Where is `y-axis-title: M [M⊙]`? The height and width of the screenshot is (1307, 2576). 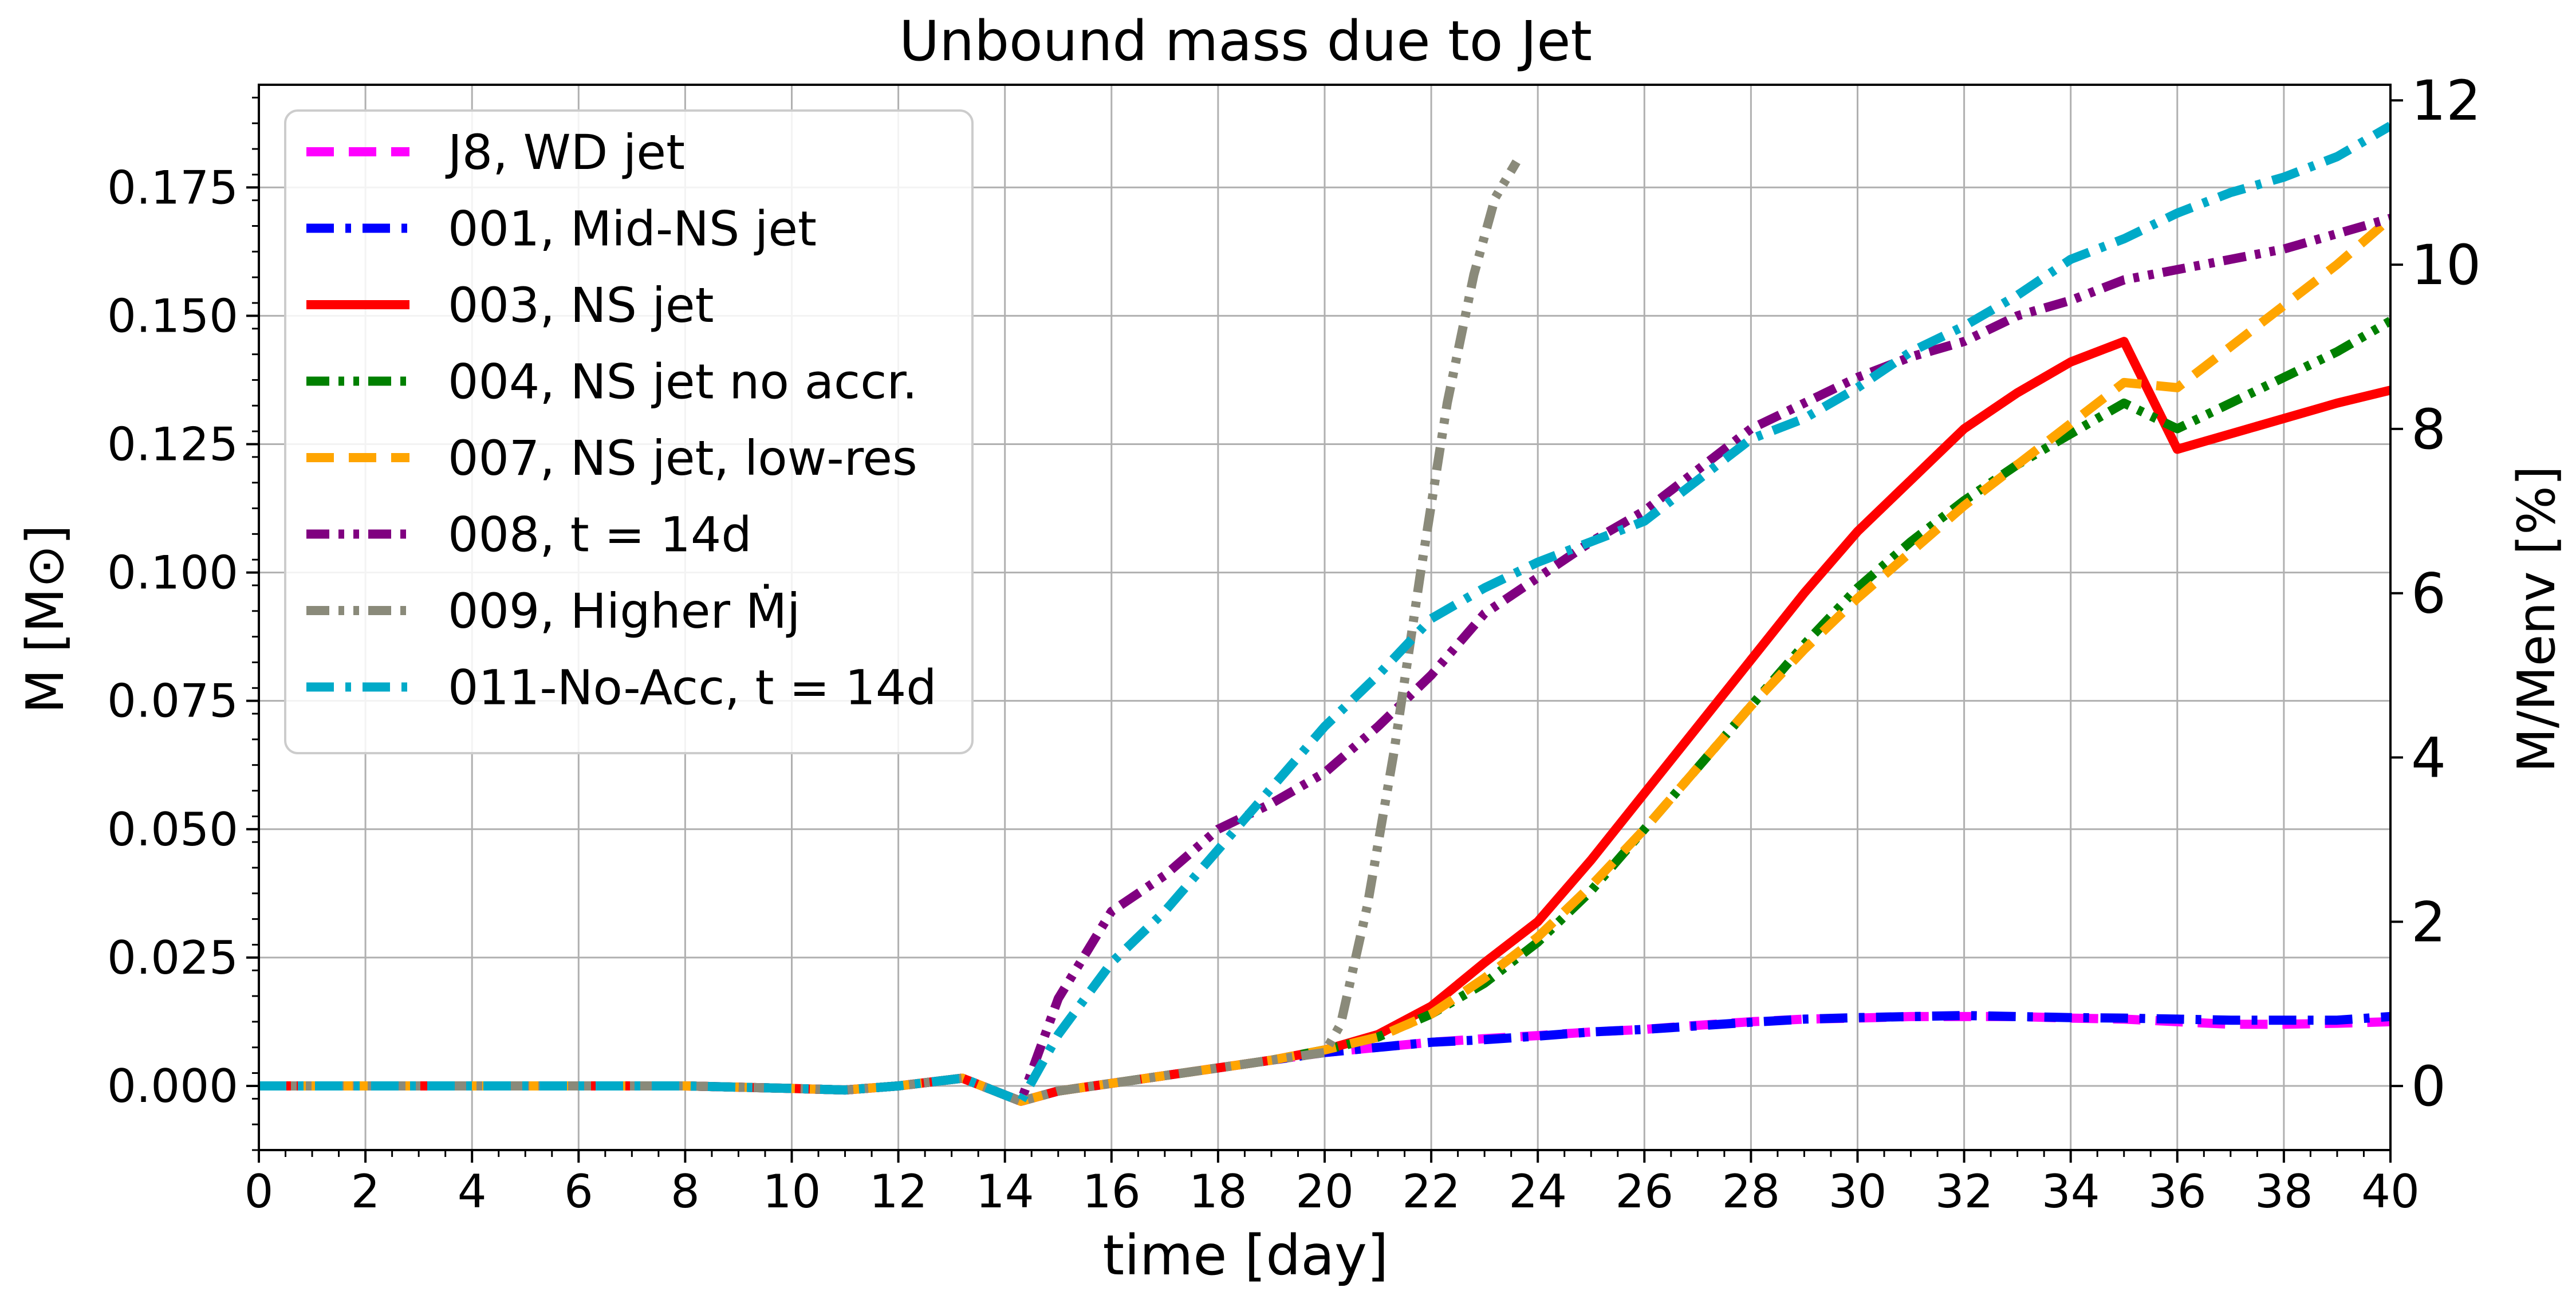
y-axis-title: M [M⊙] is located at coordinates (45, 619).